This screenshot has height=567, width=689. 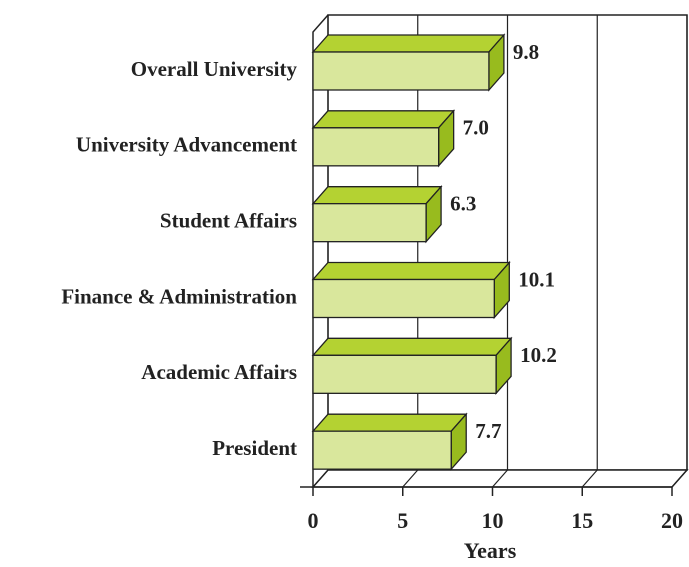 I want to click on category-label: Student Affairs, so click(x=228, y=220).